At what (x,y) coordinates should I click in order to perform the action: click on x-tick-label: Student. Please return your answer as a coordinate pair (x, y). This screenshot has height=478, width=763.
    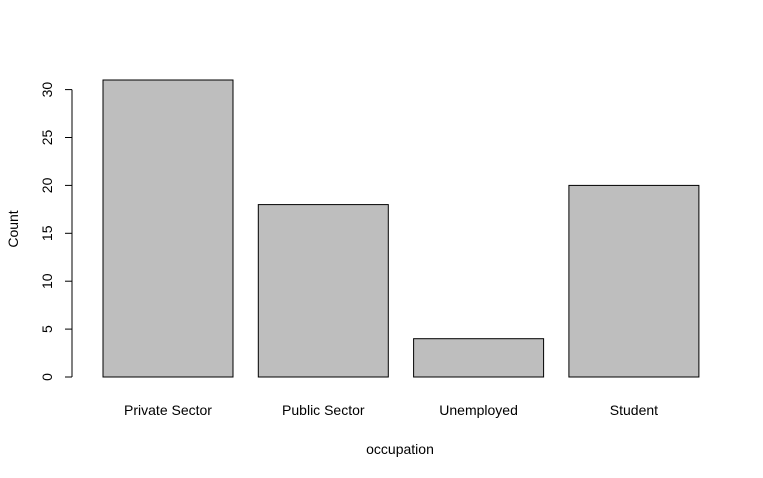
    Looking at the image, I should click on (634, 410).